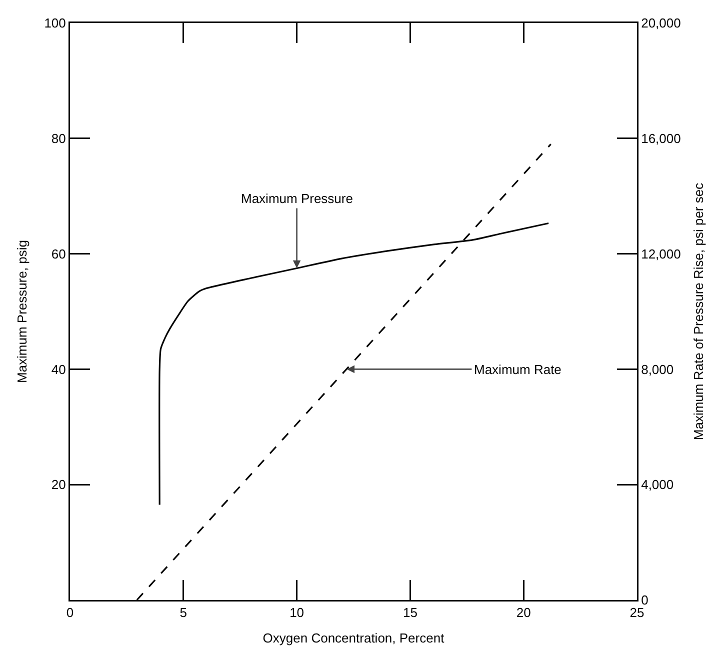 The image size is (721, 658). Describe the element at coordinates (661, 254) in the screenshot. I see `y2-tick-label: 12,000` at that location.